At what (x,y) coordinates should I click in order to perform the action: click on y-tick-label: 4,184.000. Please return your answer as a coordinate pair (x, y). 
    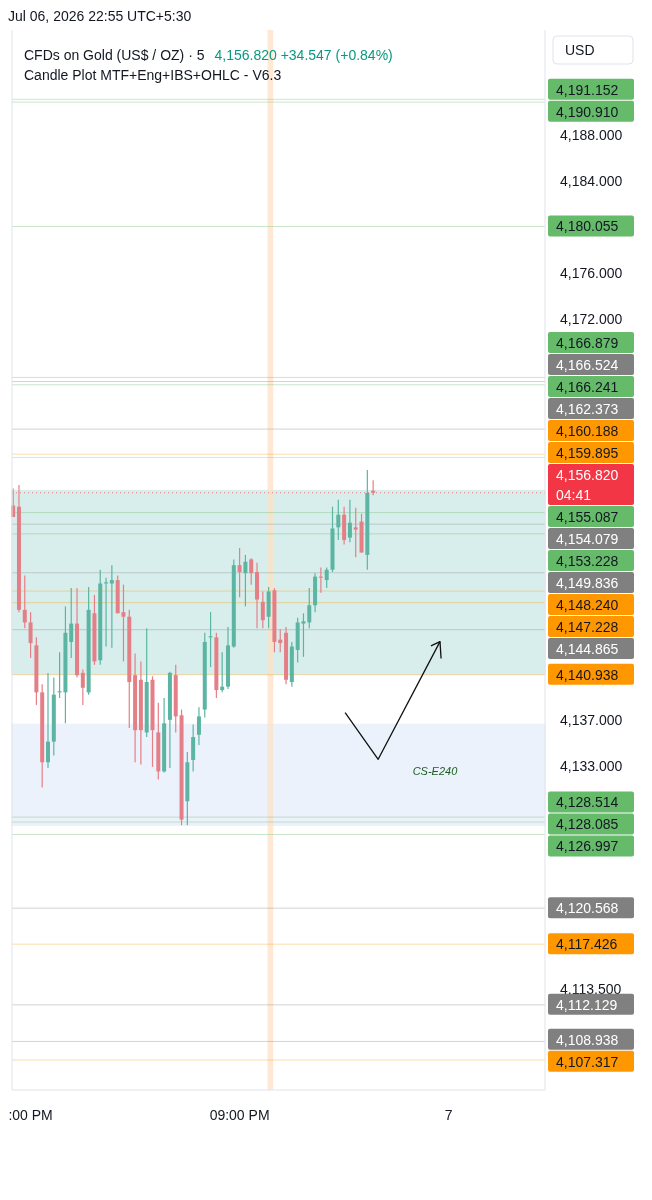
    Looking at the image, I should click on (591, 181).